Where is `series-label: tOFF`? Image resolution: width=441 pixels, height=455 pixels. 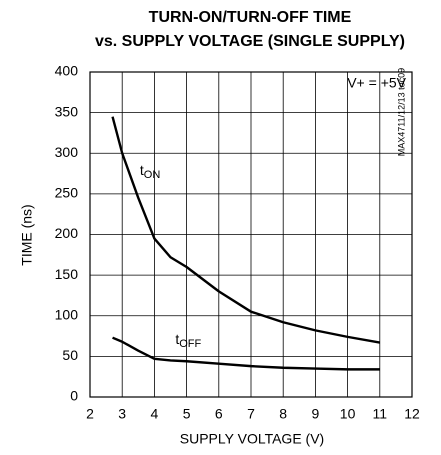 series-label: tOFF is located at coordinates (188, 340).